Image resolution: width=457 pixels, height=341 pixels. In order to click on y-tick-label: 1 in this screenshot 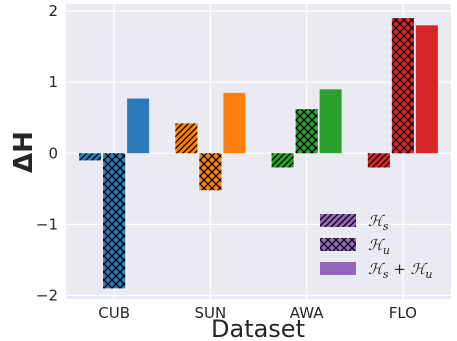, I will do `click(53, 82)`.